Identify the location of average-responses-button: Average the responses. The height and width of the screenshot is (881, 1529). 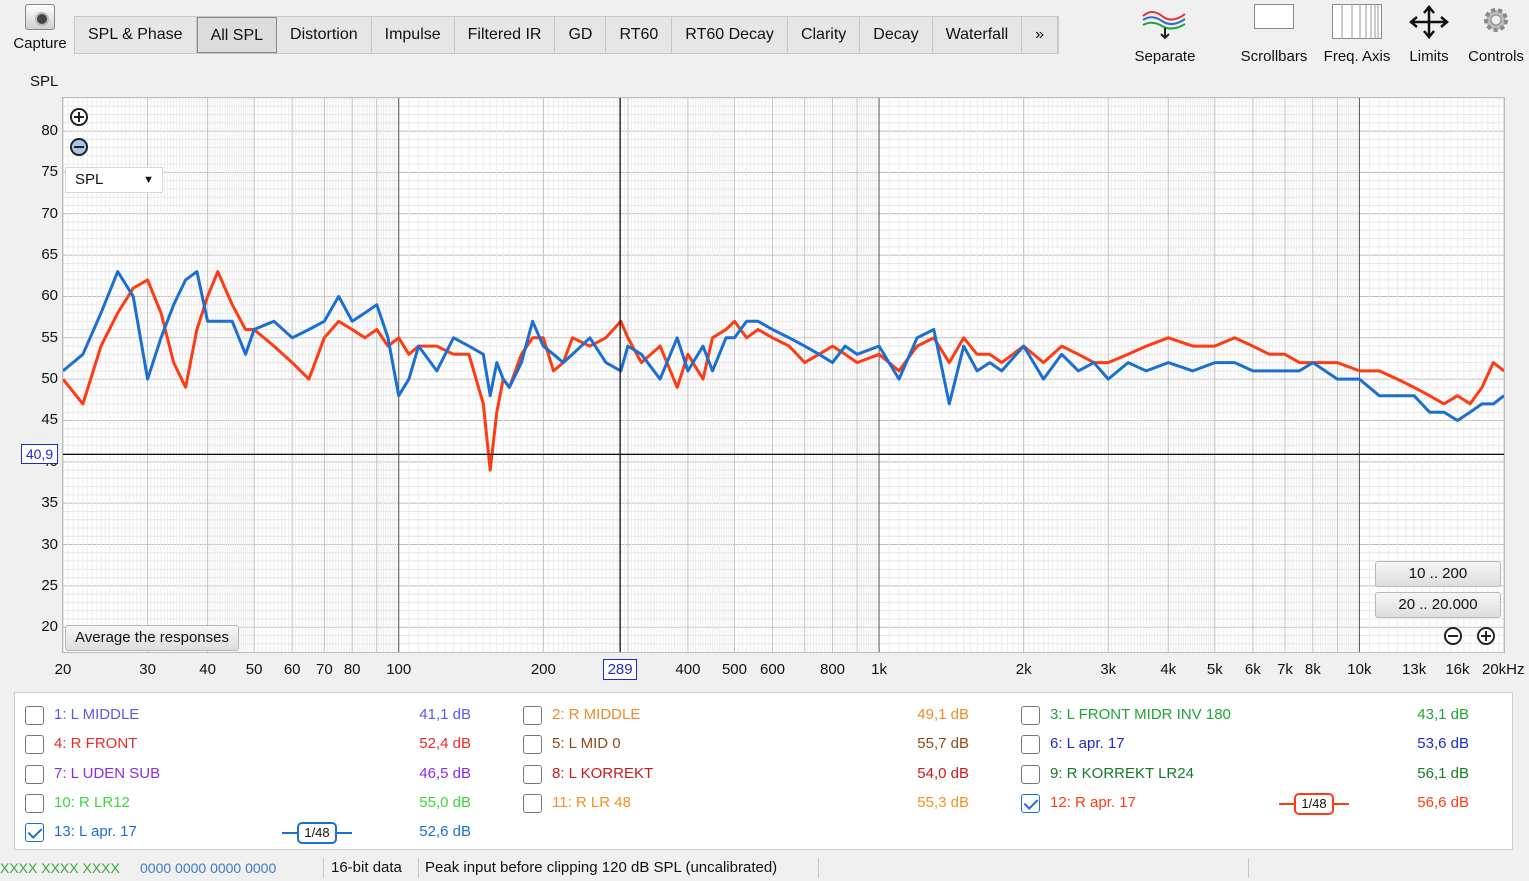
(152, 638).